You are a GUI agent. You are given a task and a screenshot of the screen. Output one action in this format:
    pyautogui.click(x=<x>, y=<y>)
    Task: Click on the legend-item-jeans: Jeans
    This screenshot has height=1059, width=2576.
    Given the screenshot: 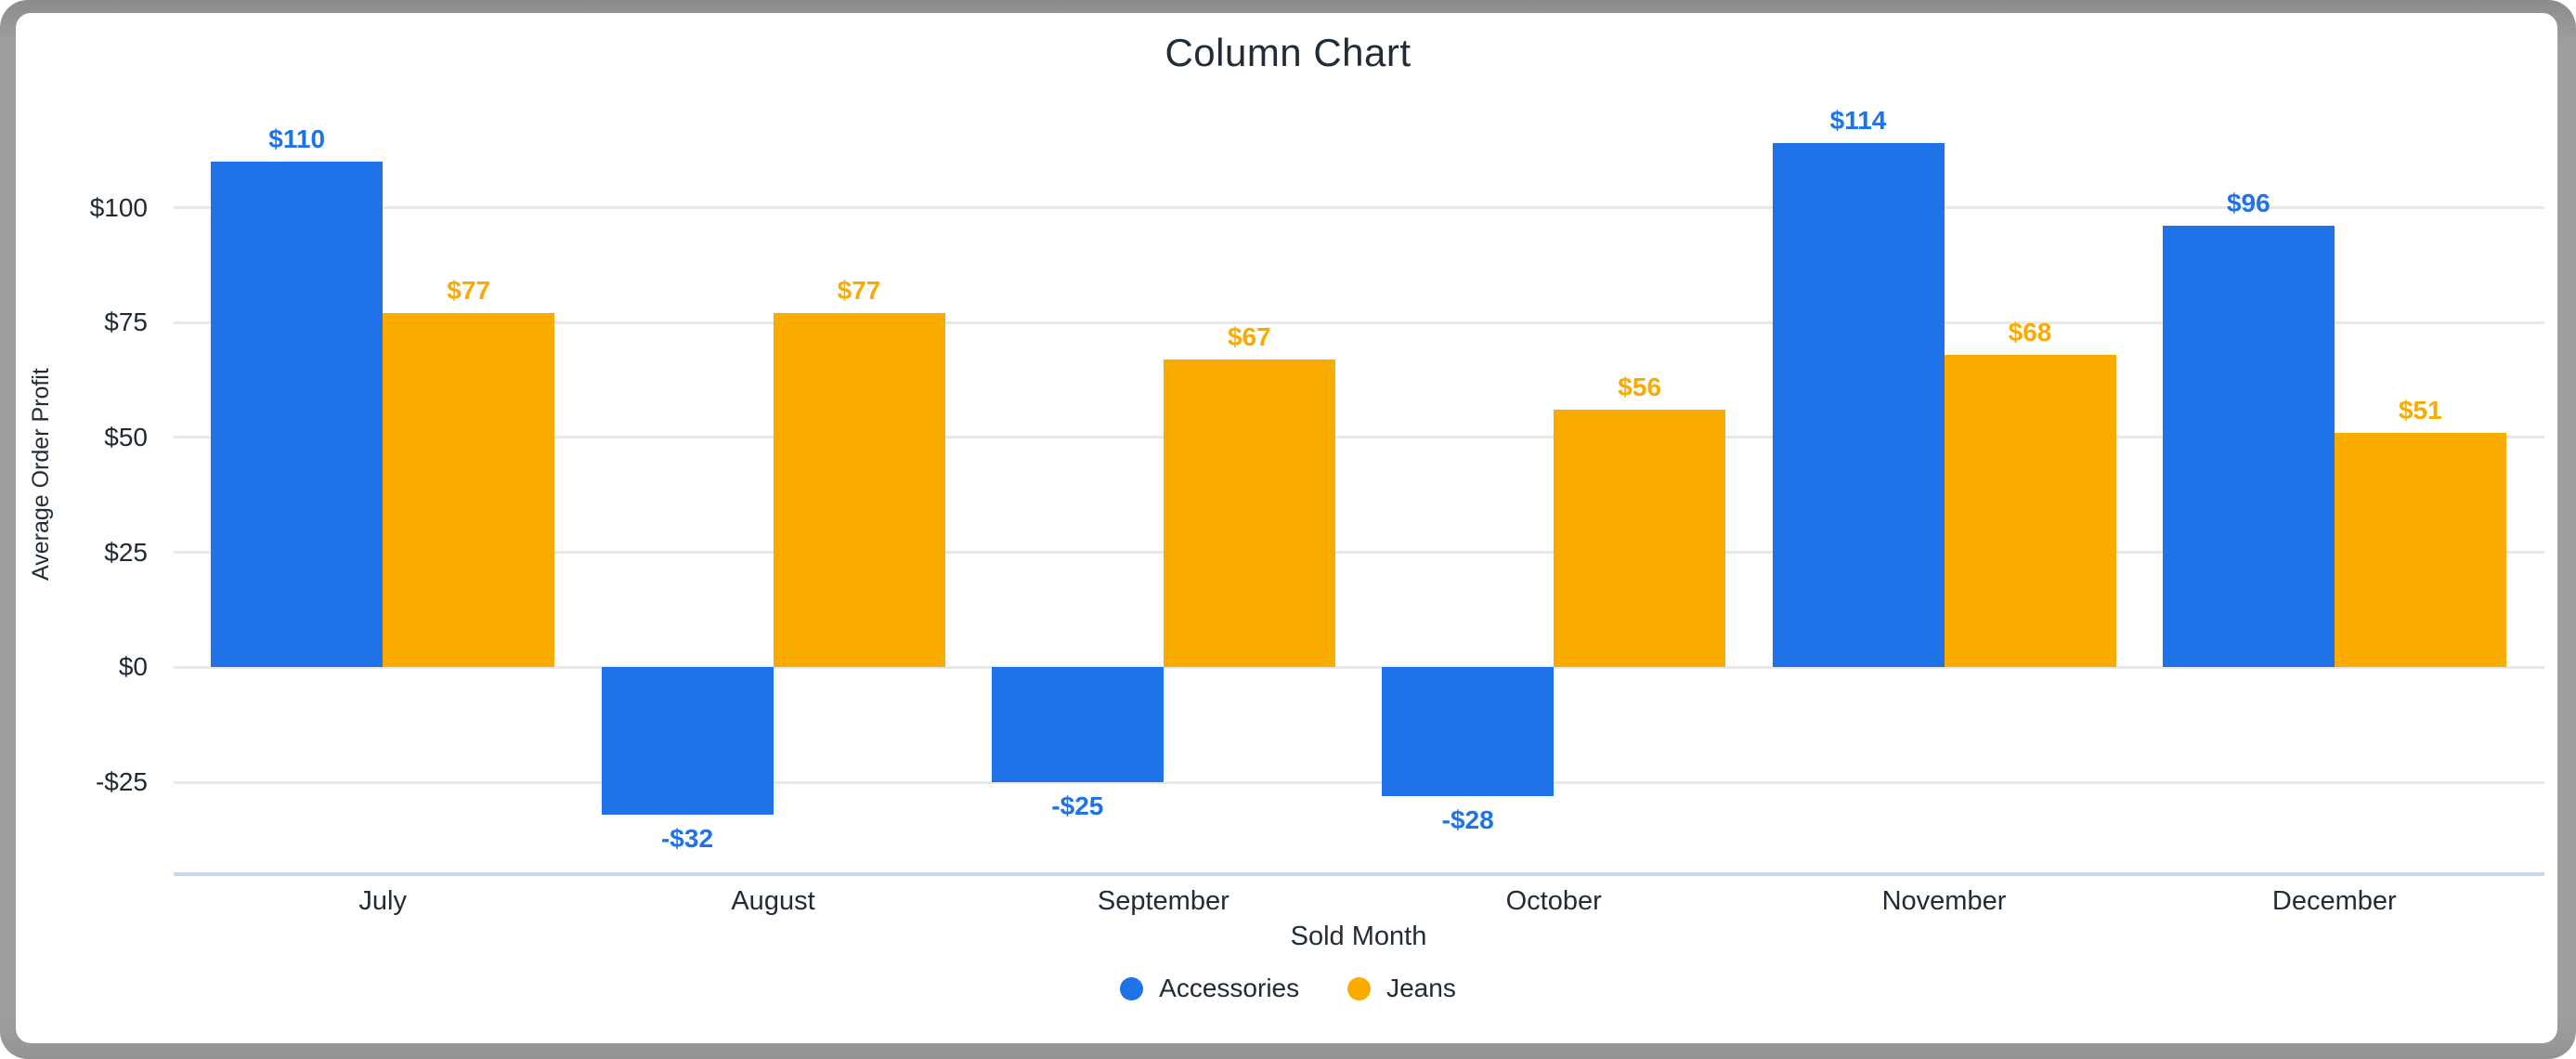 What is the action you would take?
    pyautogui.click(x=1401, y=988)
    